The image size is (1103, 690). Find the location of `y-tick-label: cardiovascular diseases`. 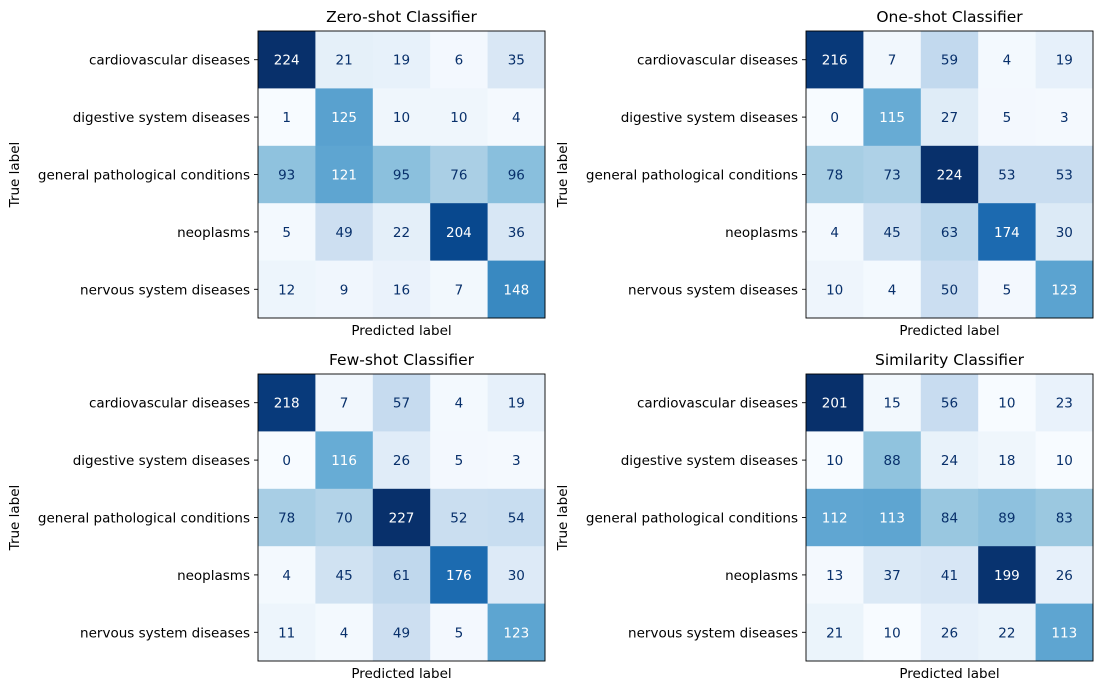

y-tick-label: cardiovascular diseases is located at coordinates (717, 404).